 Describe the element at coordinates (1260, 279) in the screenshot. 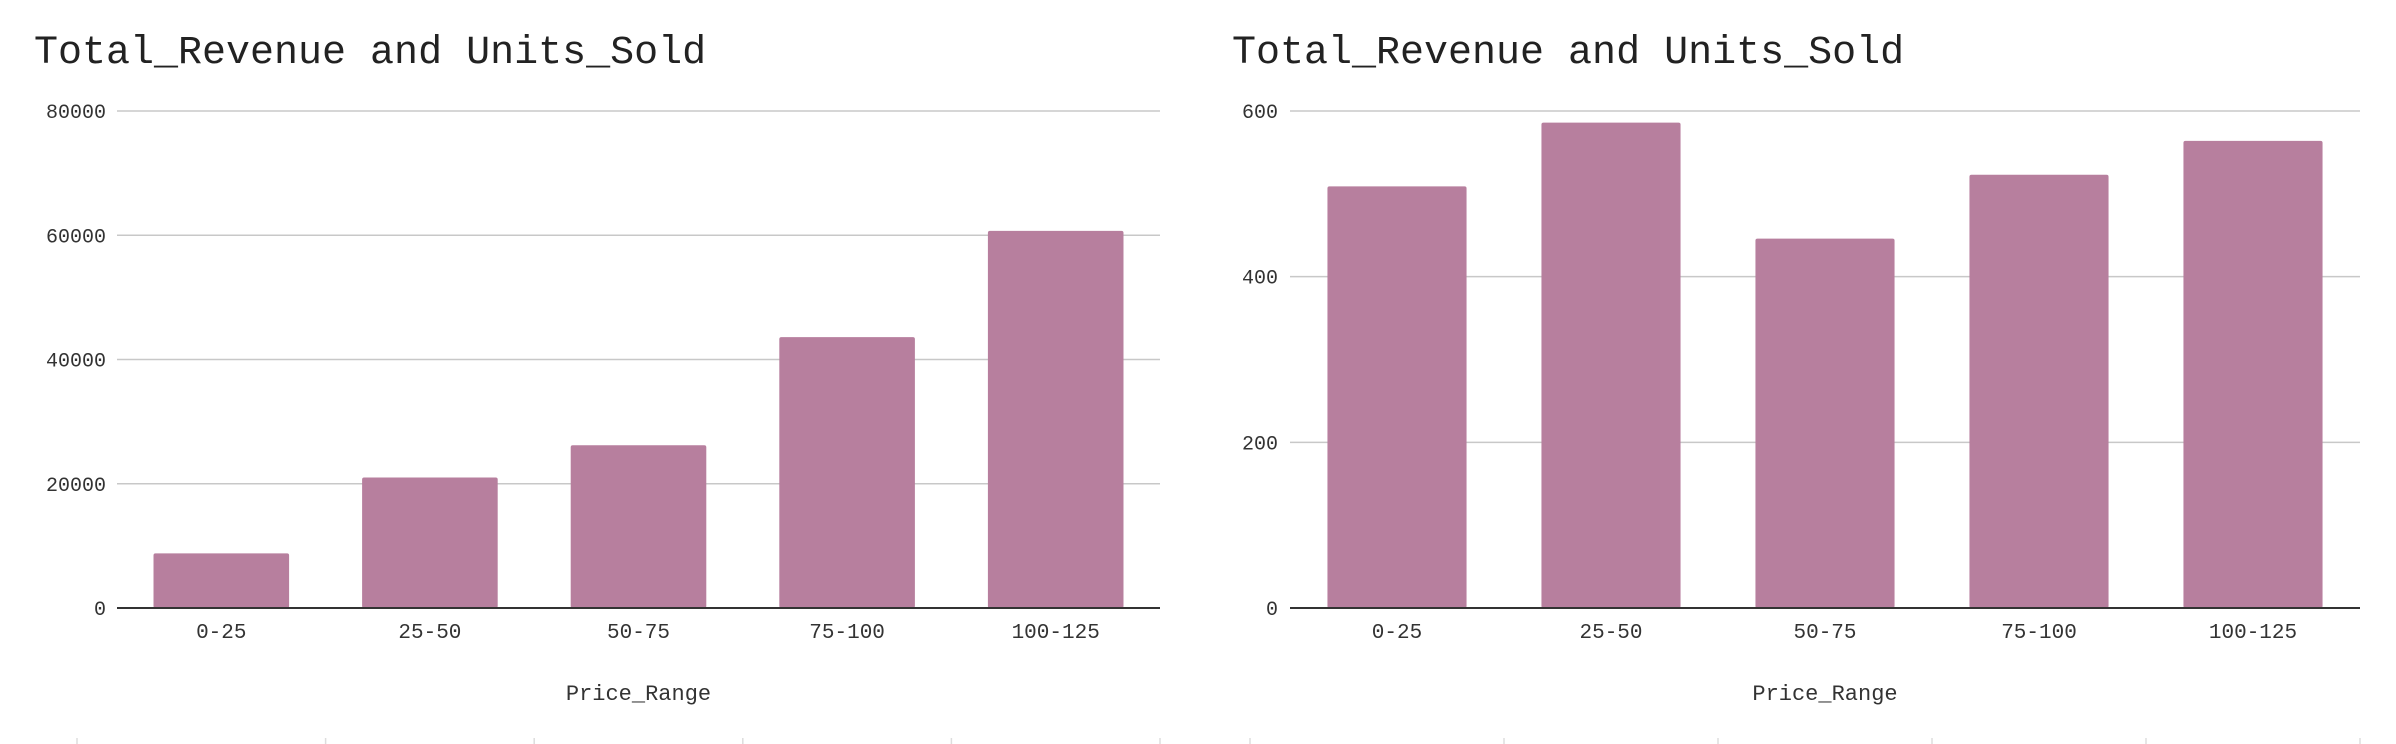

I see `y-tick-label: 400` at that location.